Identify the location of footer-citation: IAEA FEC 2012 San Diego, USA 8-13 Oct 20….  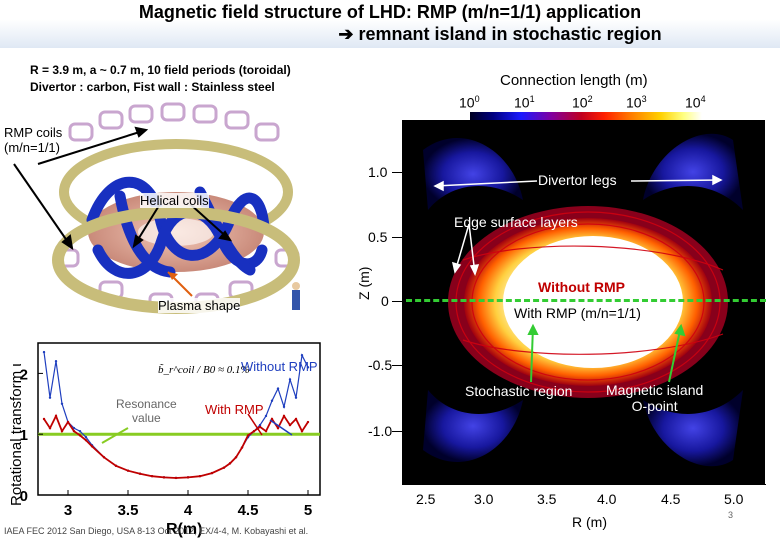
(156, 531).